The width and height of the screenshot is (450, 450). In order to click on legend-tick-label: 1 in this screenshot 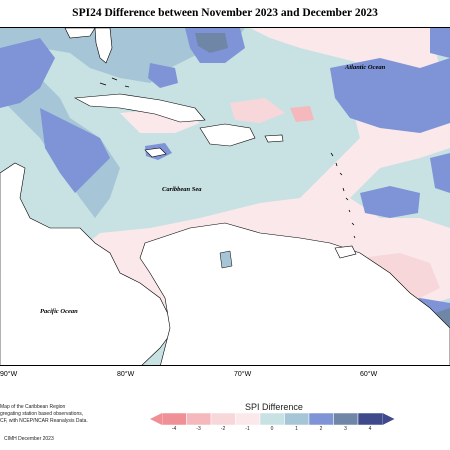, I will do `click(296, 429)`.